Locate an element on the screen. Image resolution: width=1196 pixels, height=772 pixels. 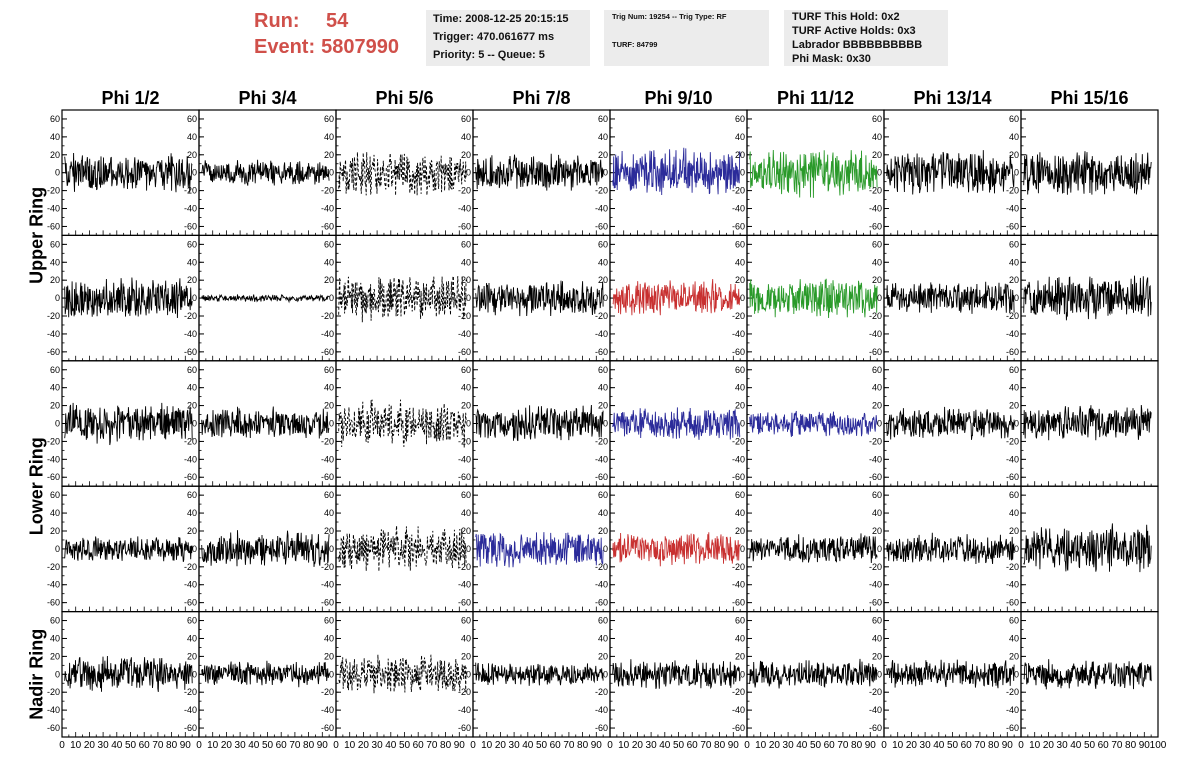
panel-r5-c3: 60 40 20 0 -20 -40 -60 is located at coordinates (397, 674).